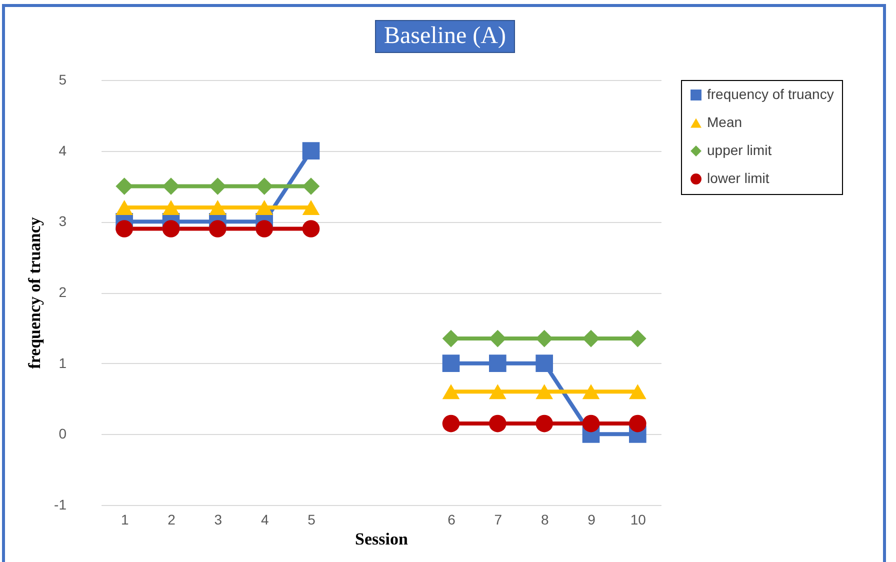 The height and width of the screenshot is (562, 896). Describe the element at coordinates (60, 504) in the screenshot. I see `y-tick-label: -1` at that location.